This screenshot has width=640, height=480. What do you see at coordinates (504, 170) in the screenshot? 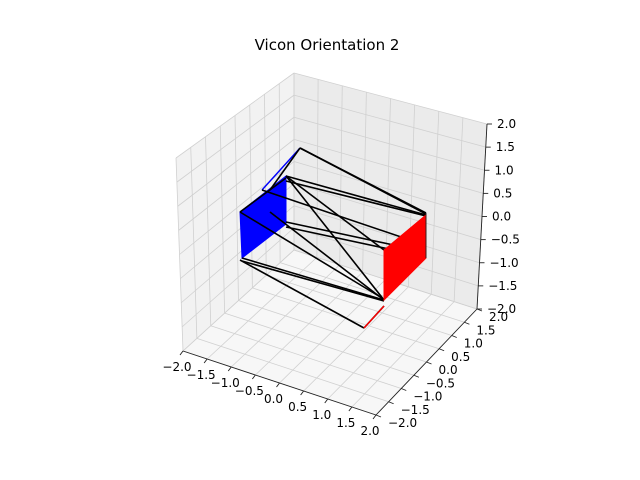
I see `z-tick-label: 1.0` at bounding box center [504, 170].